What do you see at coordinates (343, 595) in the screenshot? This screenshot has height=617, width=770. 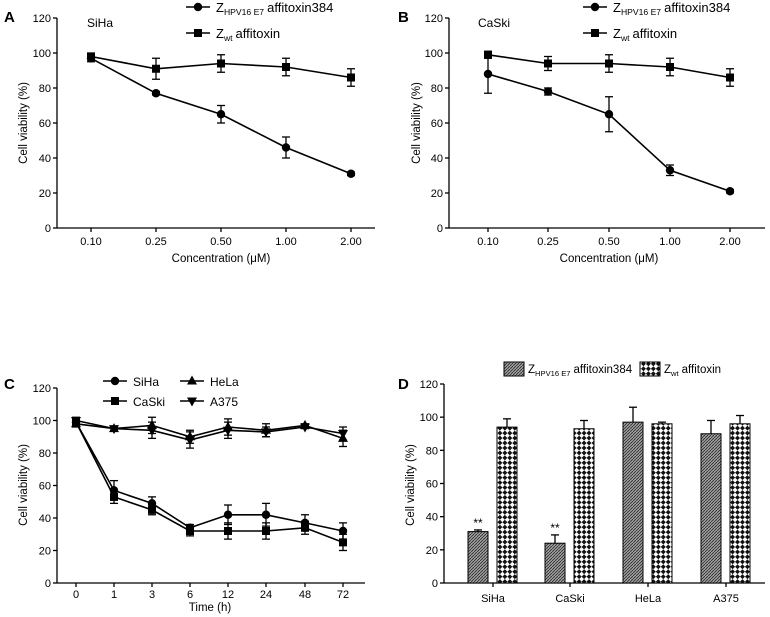 I see `x-tick-label: 72` at bounding box center [343, 595].